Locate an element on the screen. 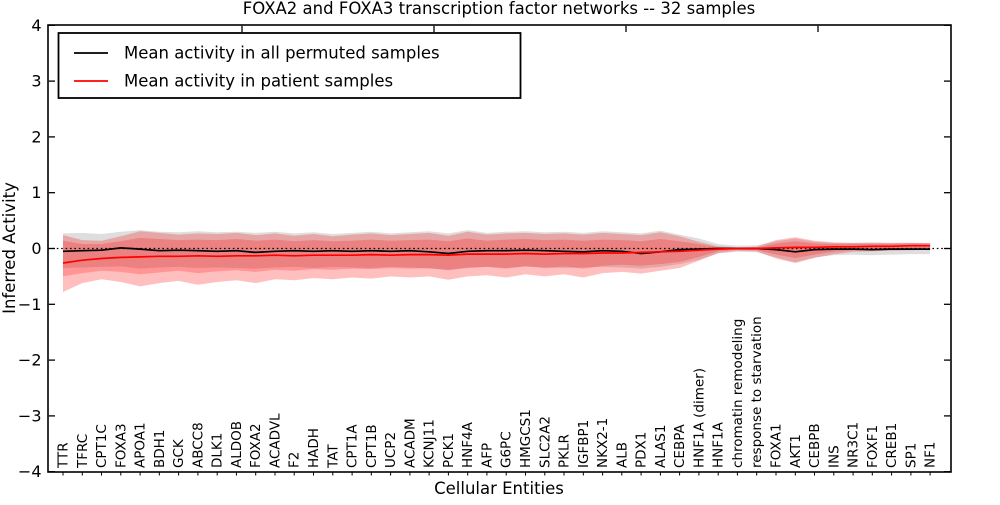 This screenshot has width=1000, height=505. x-tick-label: FOXF1 is located at coordinates (873, 446).